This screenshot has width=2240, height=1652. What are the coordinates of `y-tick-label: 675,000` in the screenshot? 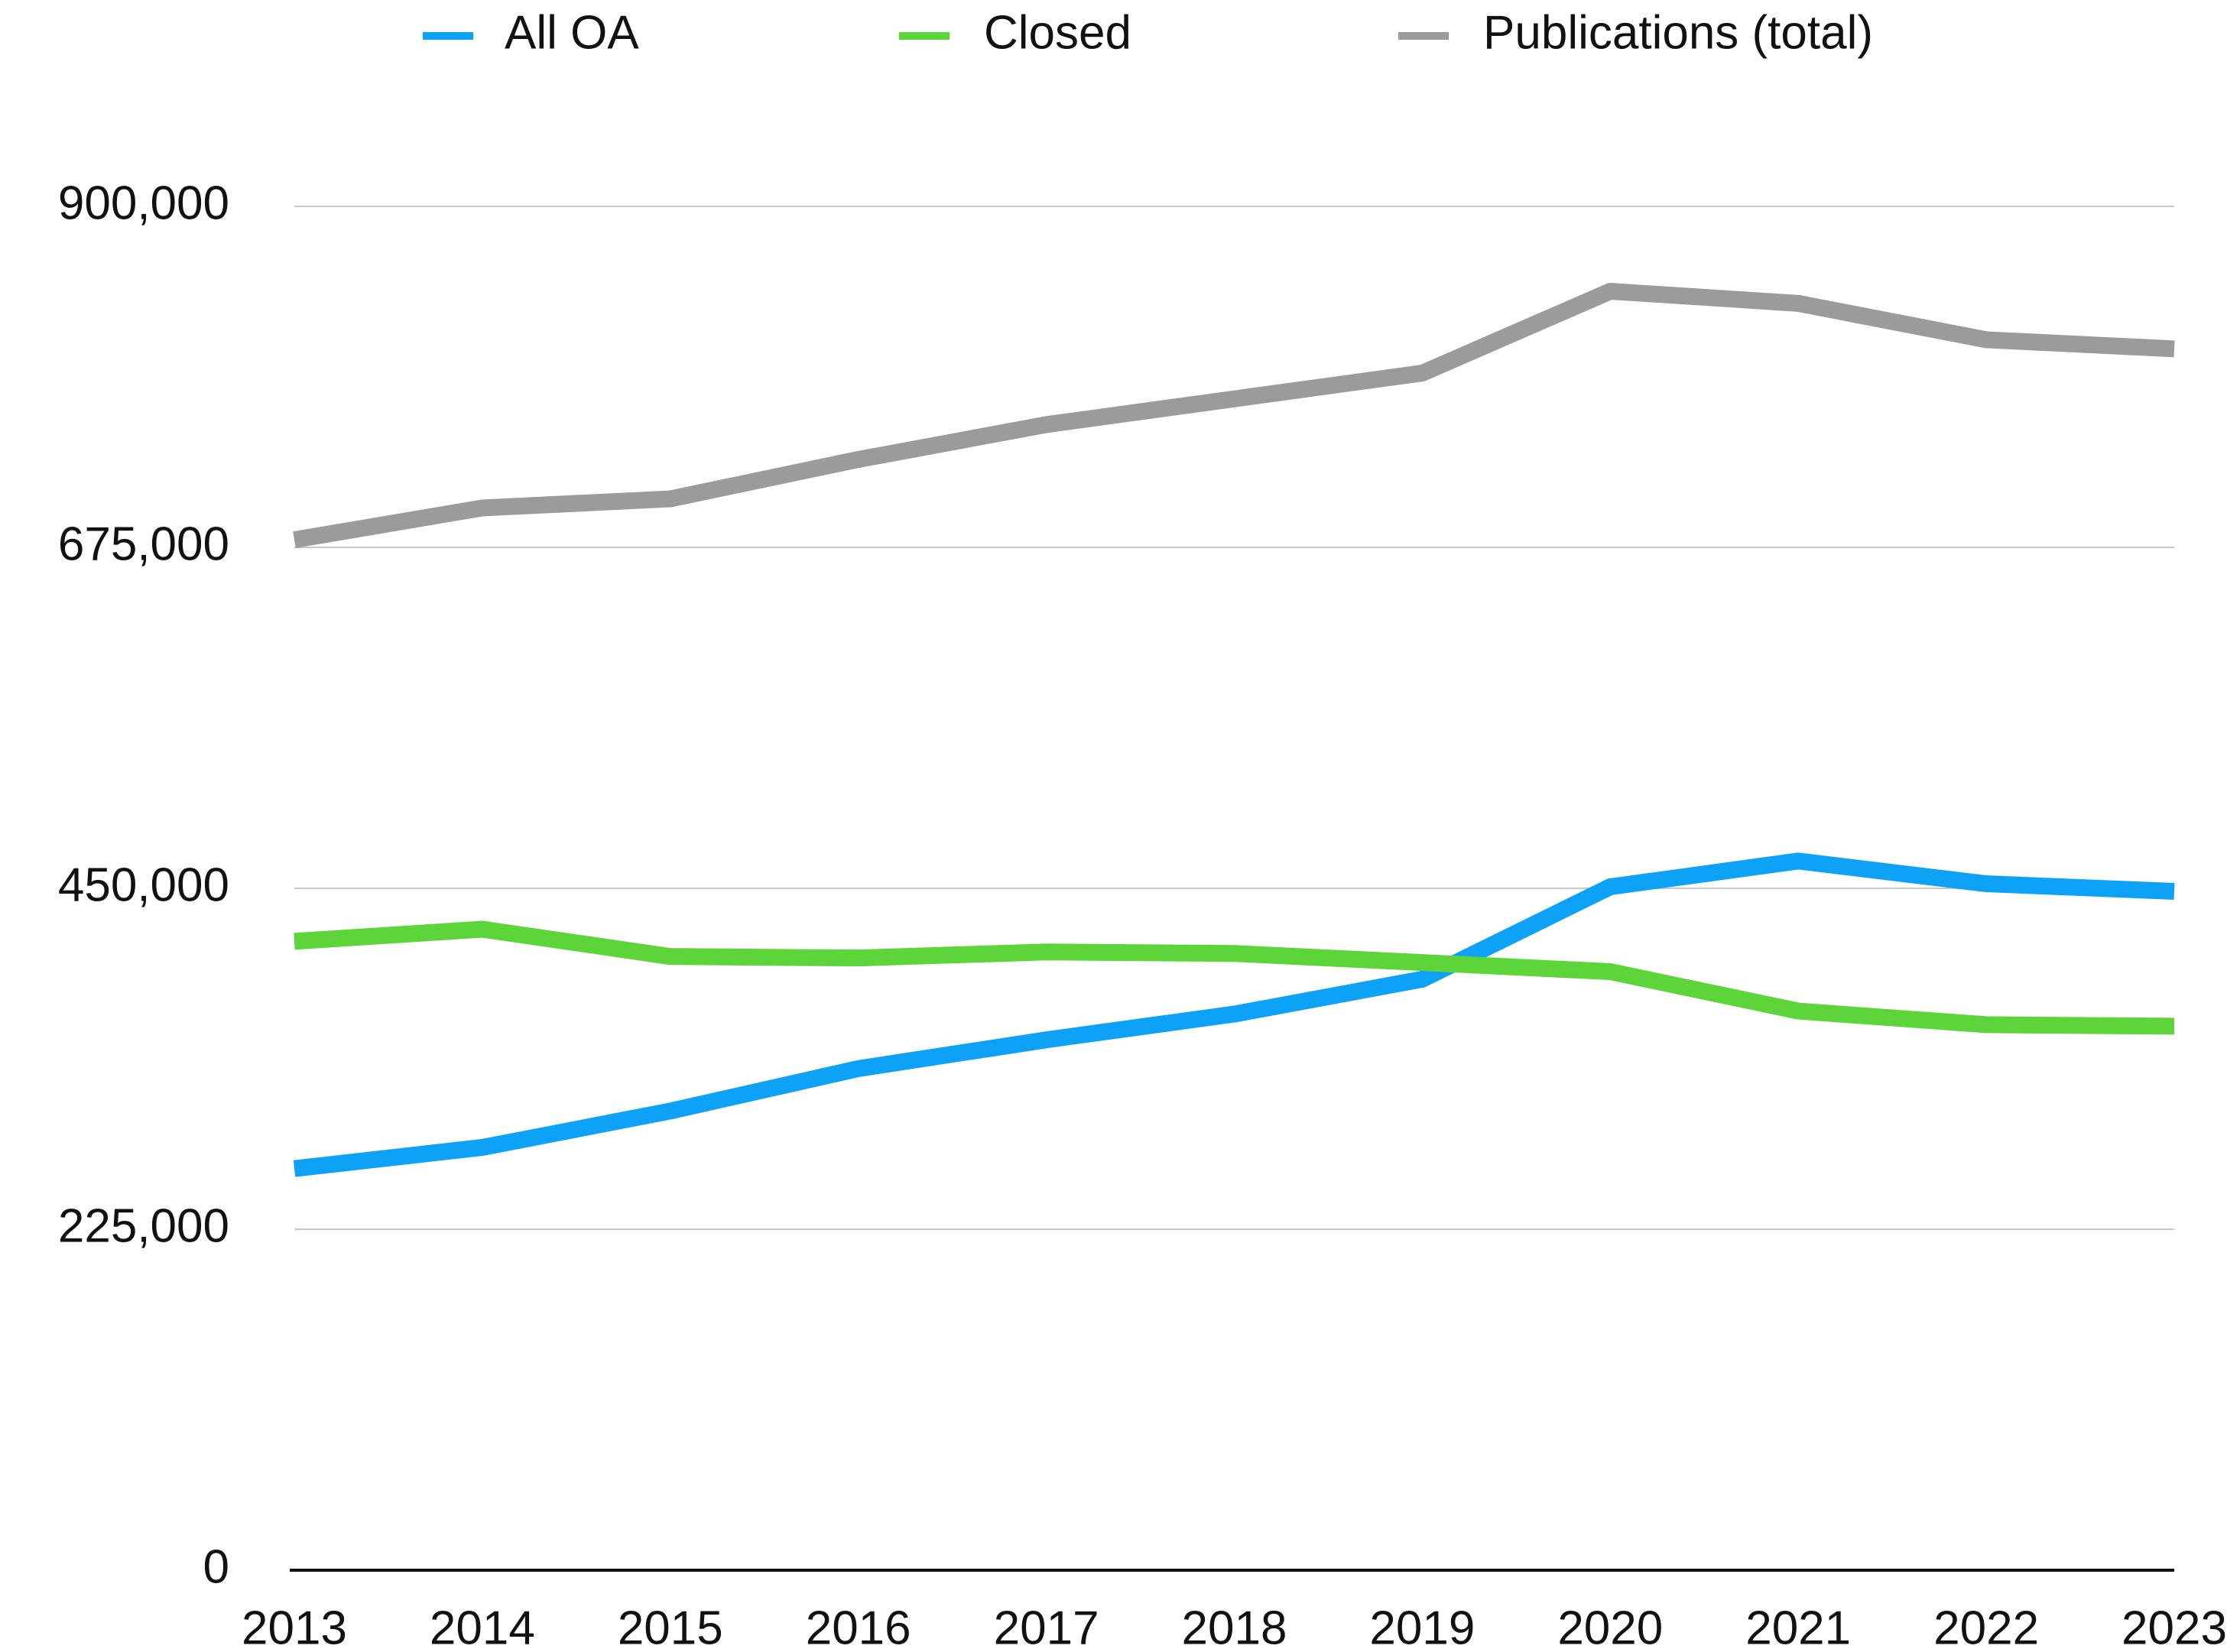 It's located at (143, 544).